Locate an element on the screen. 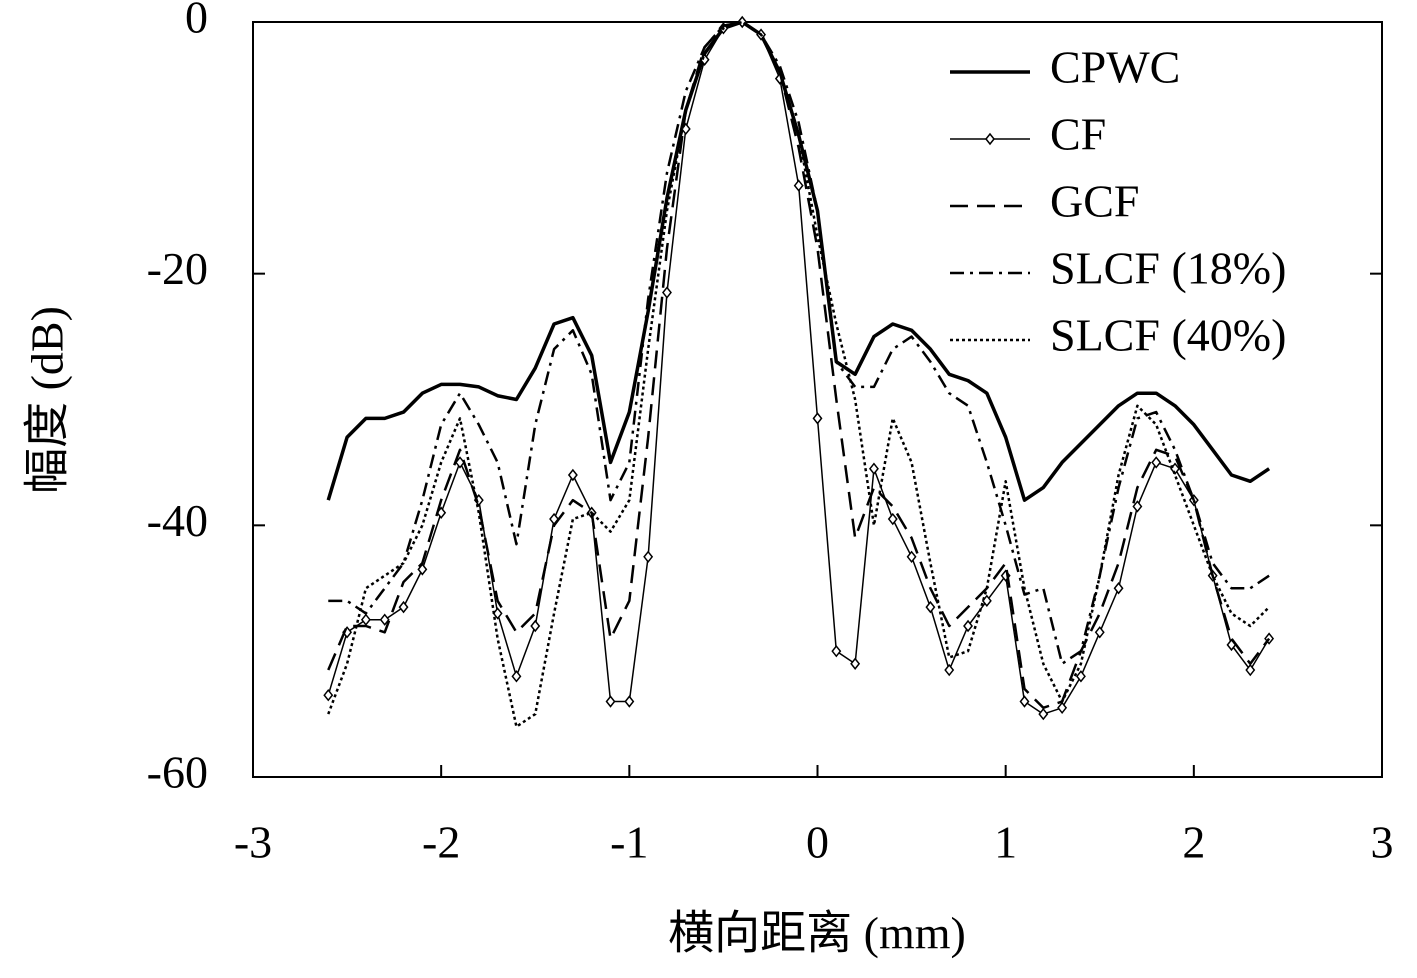  legend-label: SLCF (40%) is located at coordinates (1168, 335).